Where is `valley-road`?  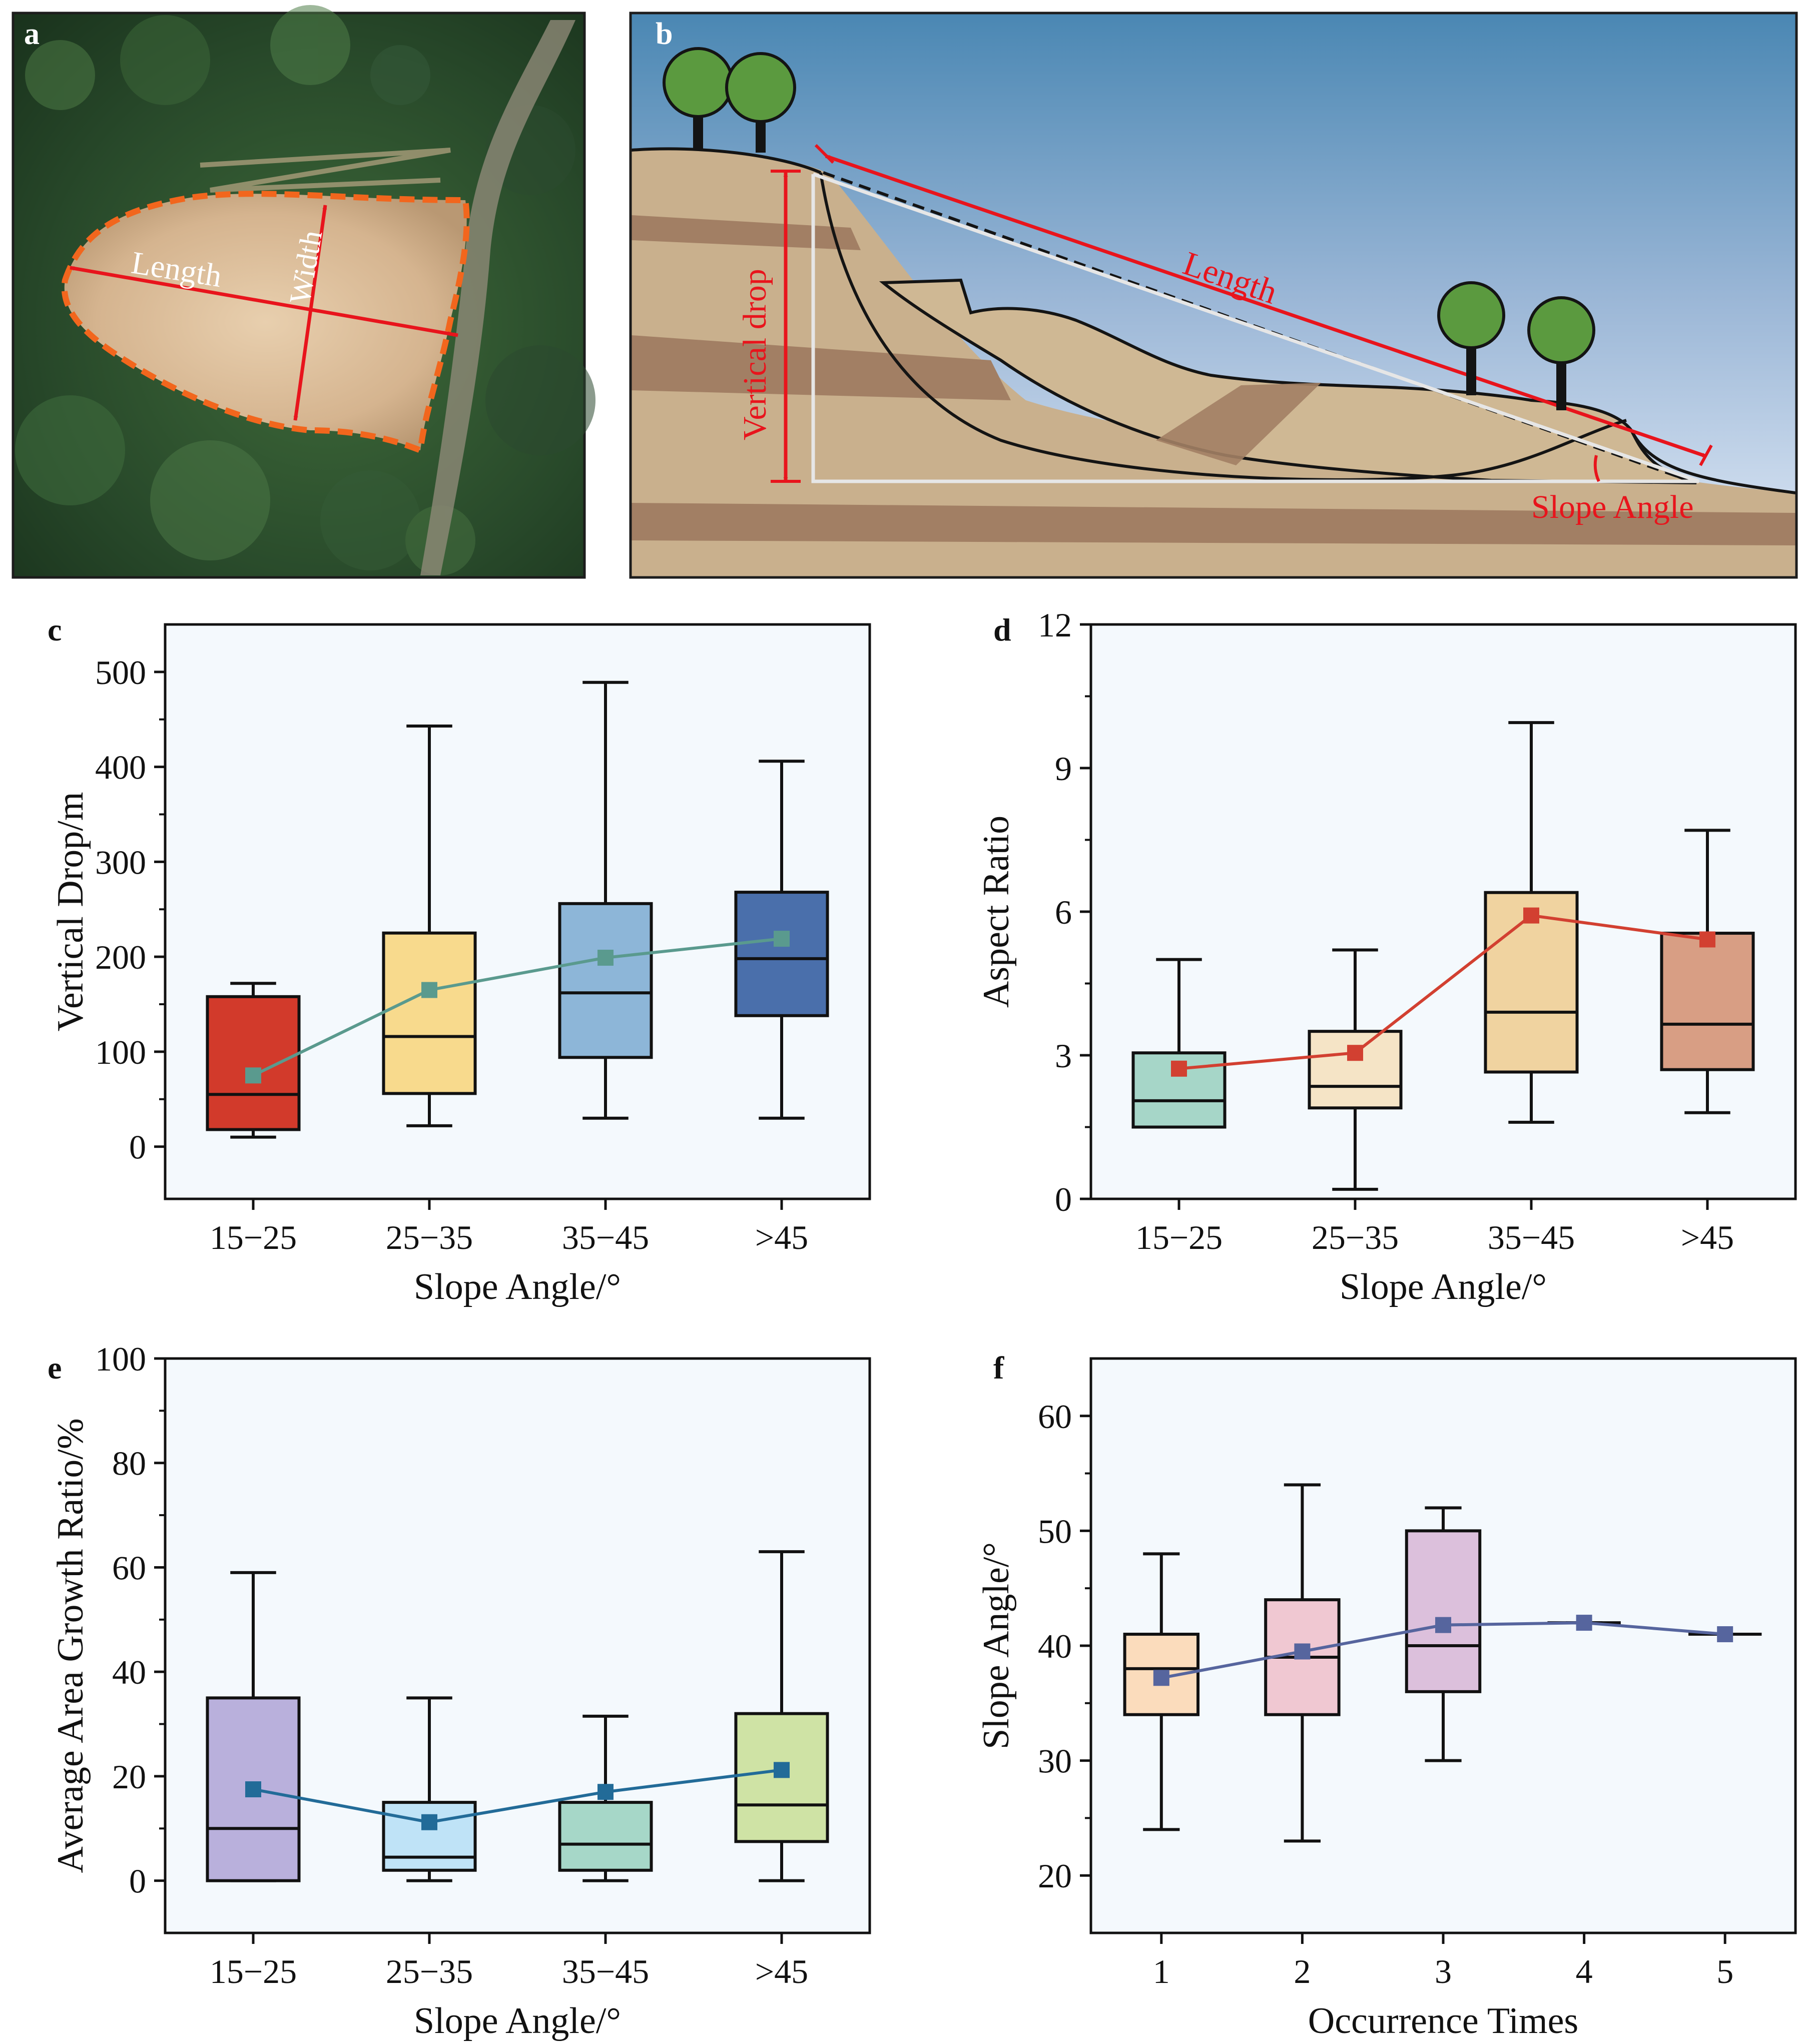
valley-road is located at coordinates (497, 297).